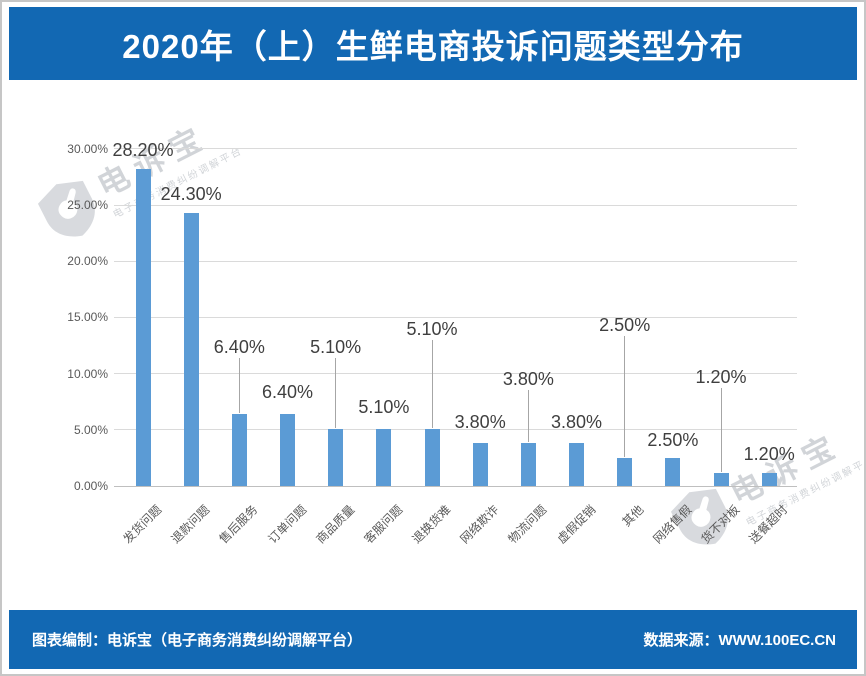  Describe the element at coordinates (87, 148) in the screenshot. I see `y-axis-tick-label: 30.00%` at that location.